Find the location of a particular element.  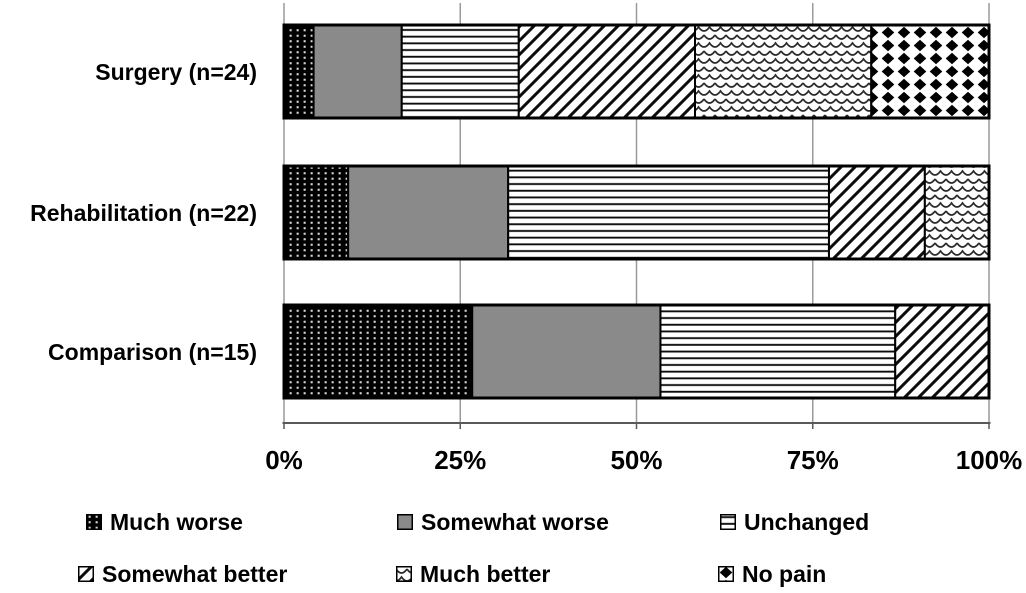

x-tick-label: 50% is located at coordinates (636, 460).